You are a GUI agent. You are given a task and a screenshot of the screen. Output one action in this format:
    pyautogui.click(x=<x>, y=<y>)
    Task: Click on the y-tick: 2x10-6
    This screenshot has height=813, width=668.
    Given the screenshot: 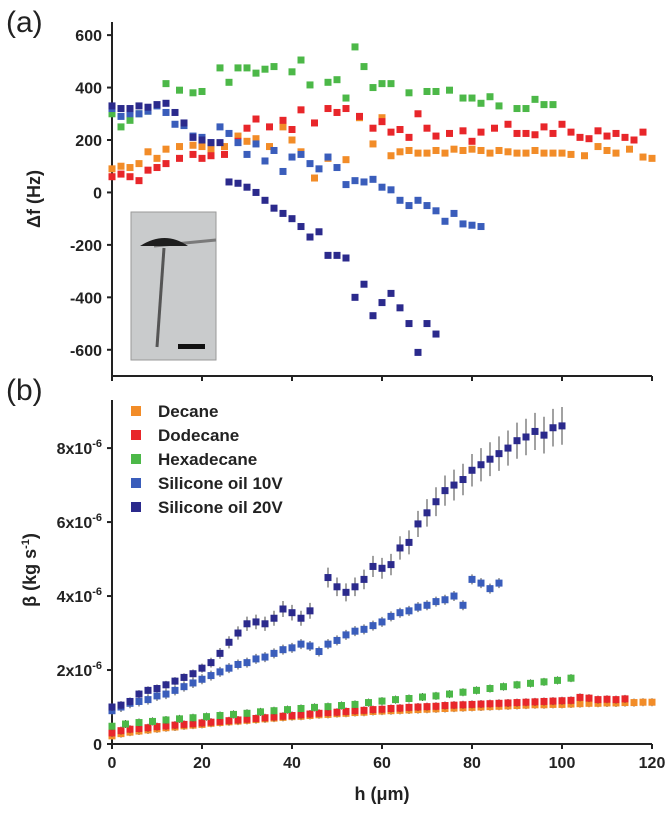 What is the action you would take?
    pyautogui.click(x=84, y=670)
    